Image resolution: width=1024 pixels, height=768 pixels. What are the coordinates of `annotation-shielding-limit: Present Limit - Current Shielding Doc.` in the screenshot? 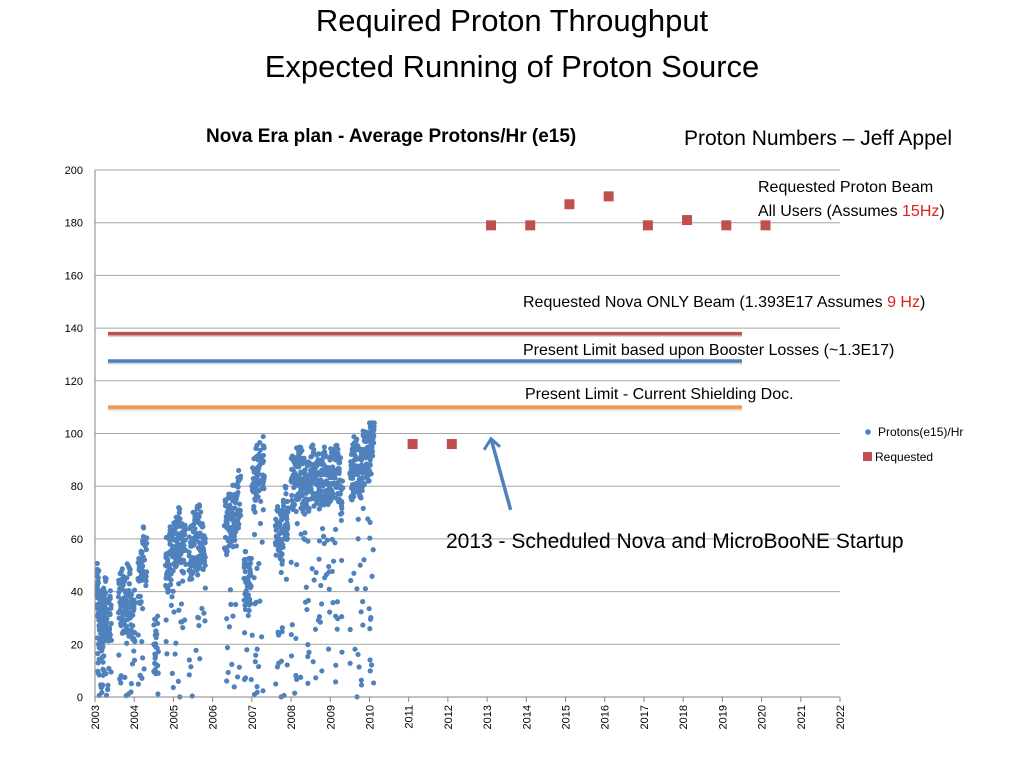 It's located at (659, 394).